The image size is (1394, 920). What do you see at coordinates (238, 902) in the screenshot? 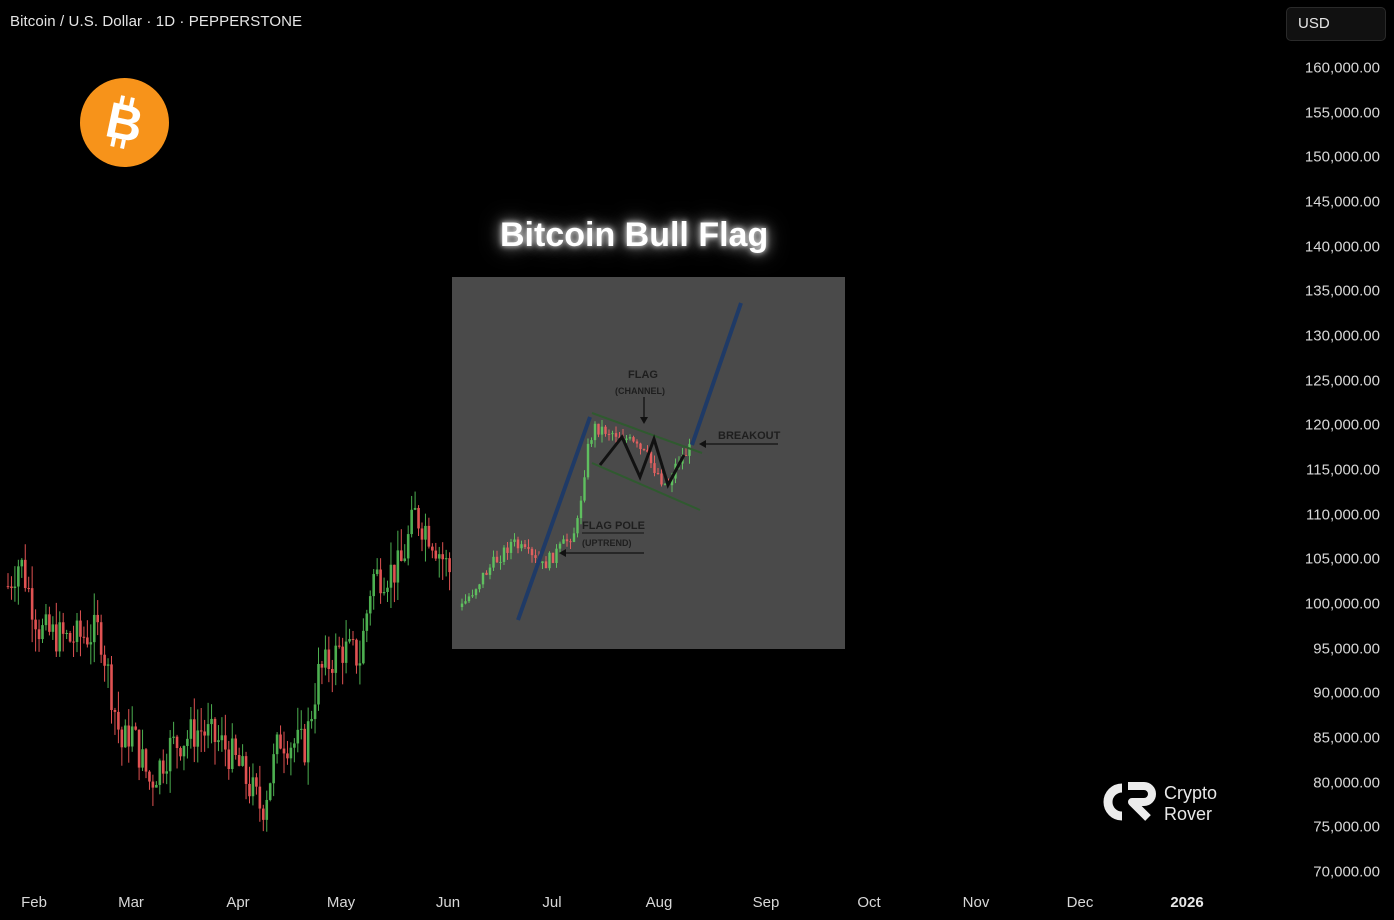
I see `x-tick-label: Apr` at bounding box center [238, 902].